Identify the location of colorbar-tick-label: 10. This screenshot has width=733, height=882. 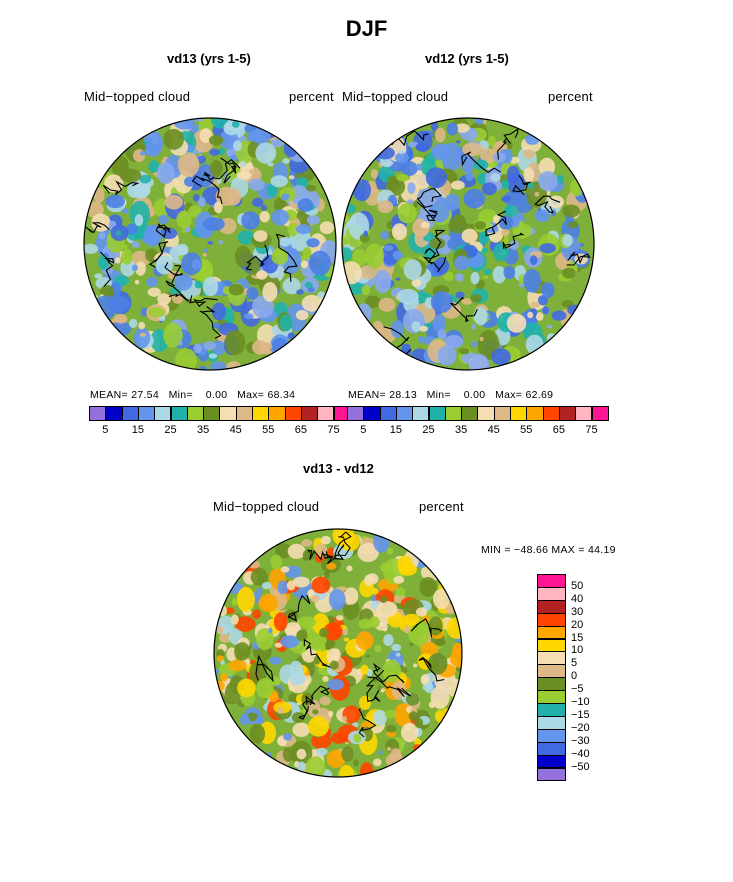
(577, 650).